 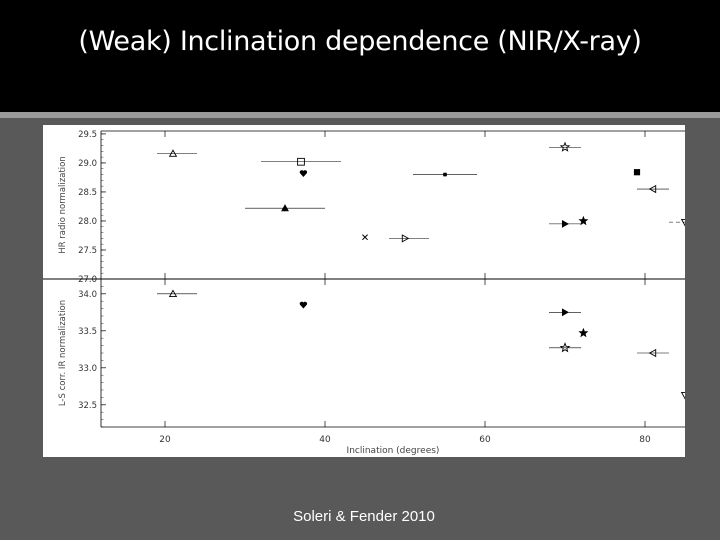 I want to click on x-tick-label: 60, so click(x=485, y=440).